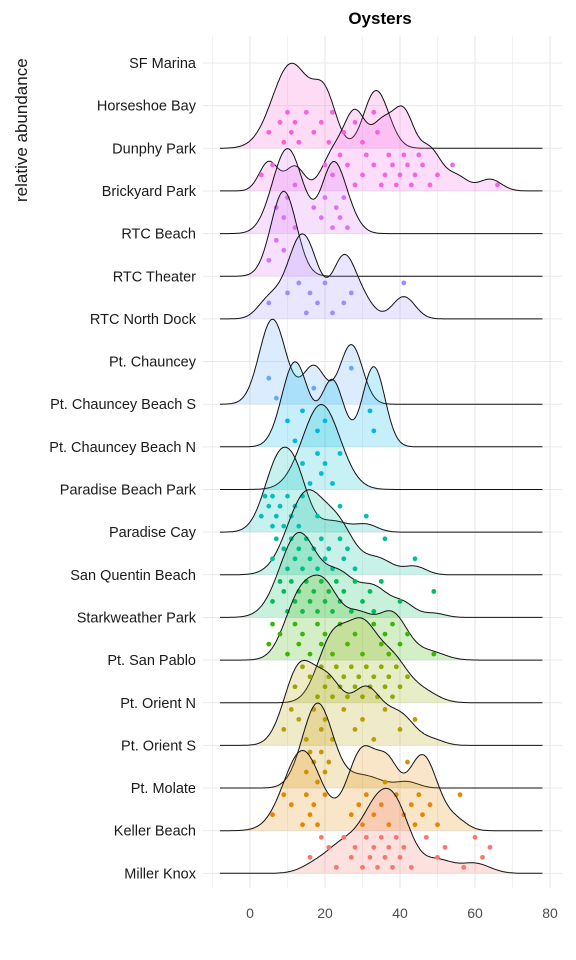  What do you see at coordinates (160, 874) in the screenshot?
I see `ridge-label: Miller Knox` at bounding box center [160, 874].